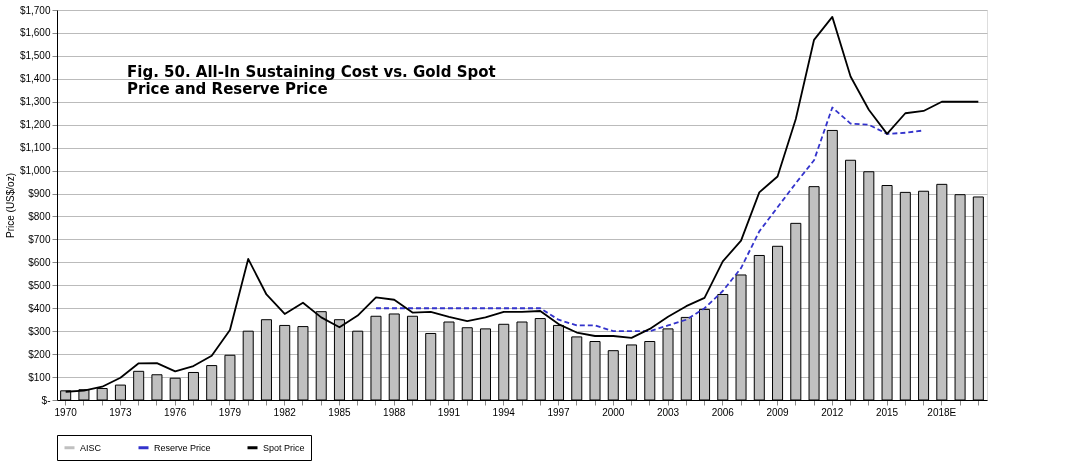 The image size is (1084, 474). What do you see at coordinates (284, 447) in the screenshot?
I see `legend-label: Spot Price` at bounding box center [284, 447].